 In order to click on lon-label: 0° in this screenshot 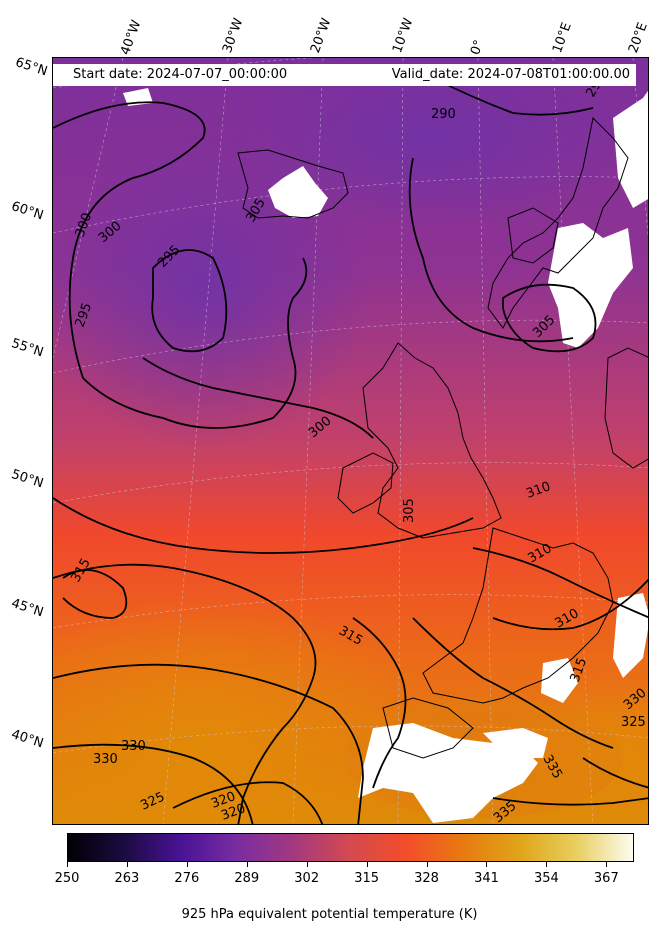, I will do `click(478, 48)`.